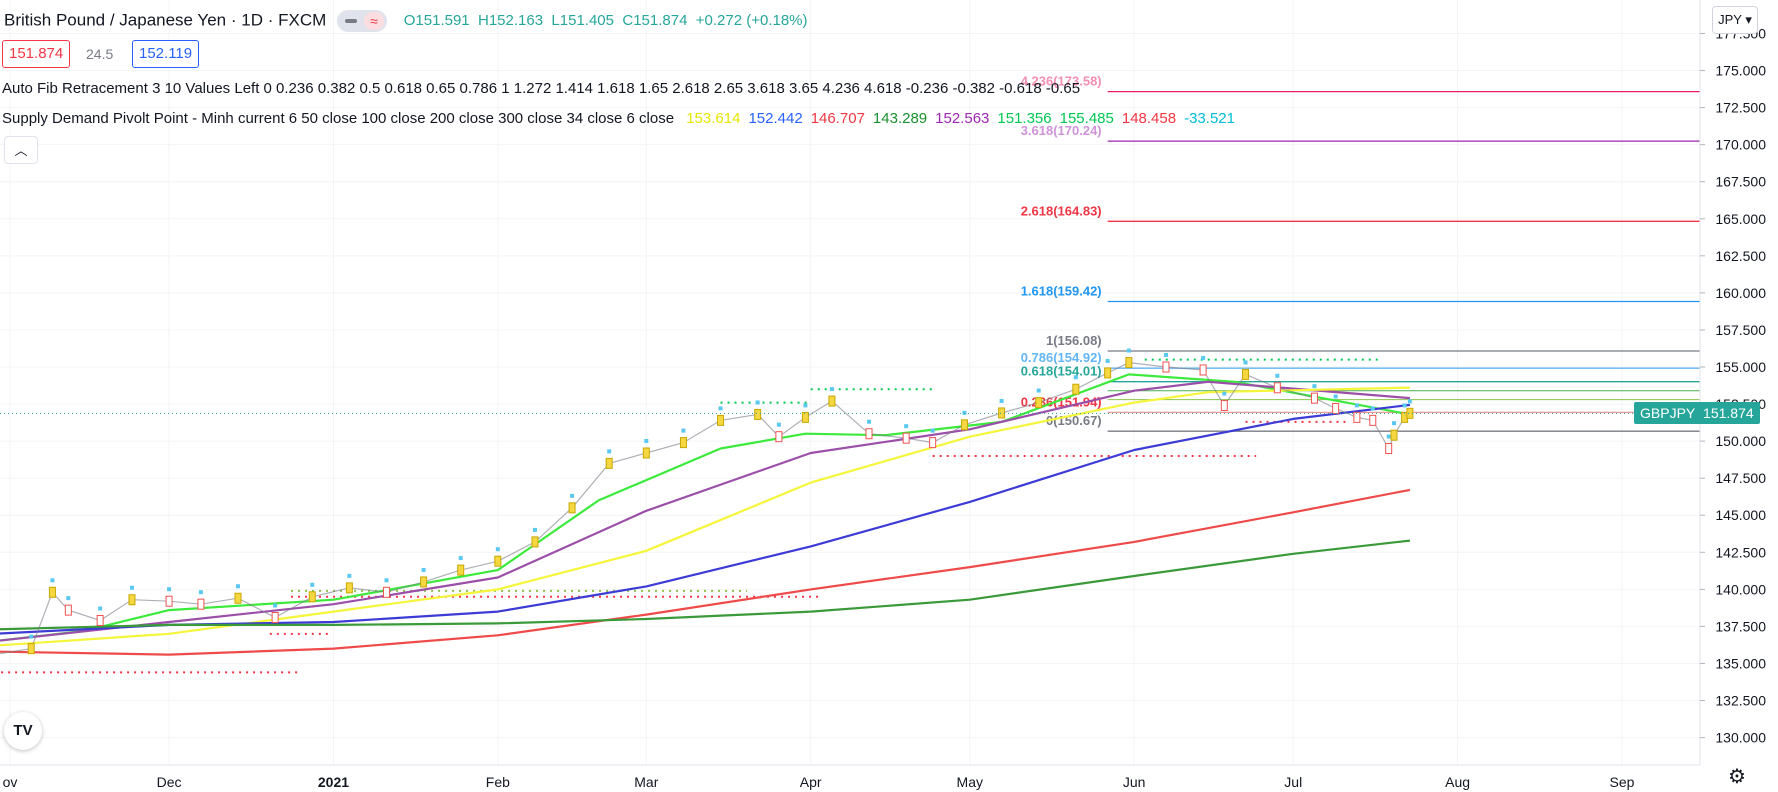 This screenshot has width=1778, height=792. I want to click on sdpp-value: 146.707, so click(837, 118).